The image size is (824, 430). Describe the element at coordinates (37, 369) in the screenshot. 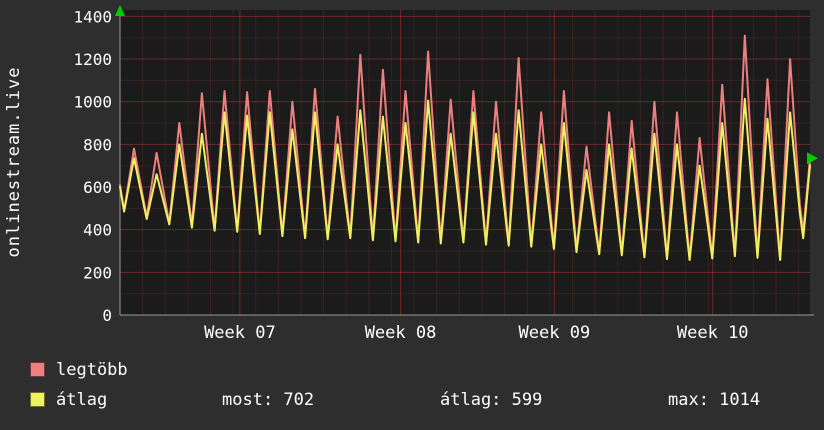

I see `legend-swatch-legtobb` at that location.